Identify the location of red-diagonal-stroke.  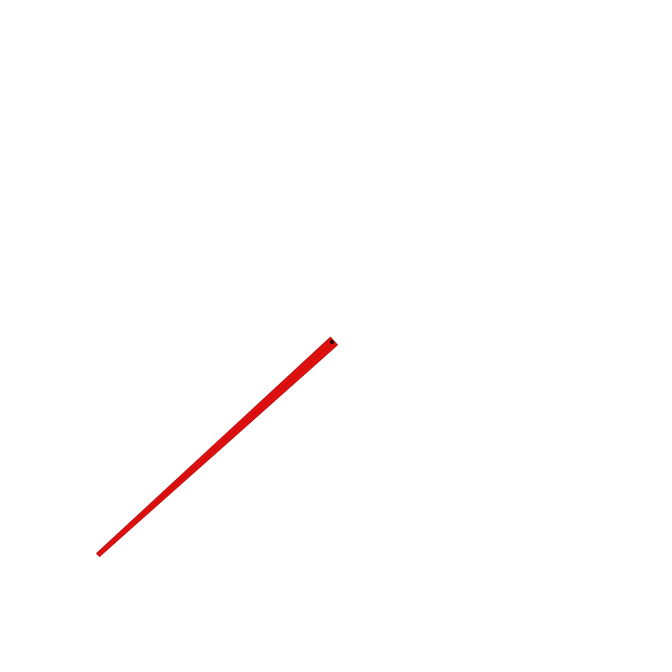
(217, 446).